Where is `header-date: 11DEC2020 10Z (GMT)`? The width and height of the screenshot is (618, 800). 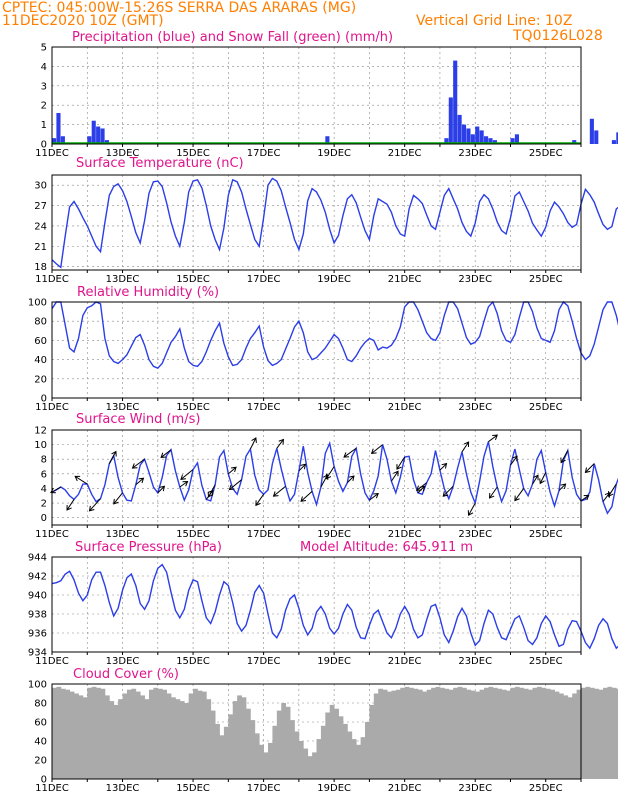
header-date: 11DEC2020 10Z (GMT) is located at coordinates (83, 21).